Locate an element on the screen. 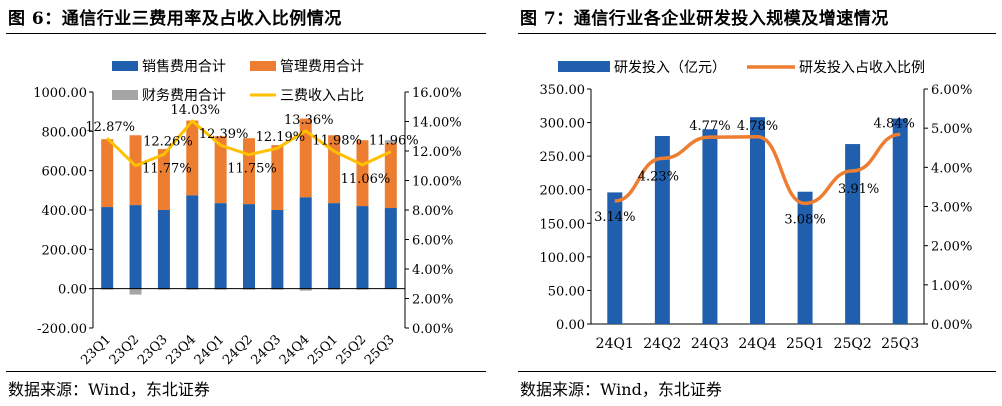 This screenshot has height=406, width=1002. y2-tick-label: 1.00% is located at coordinates (951, 286).